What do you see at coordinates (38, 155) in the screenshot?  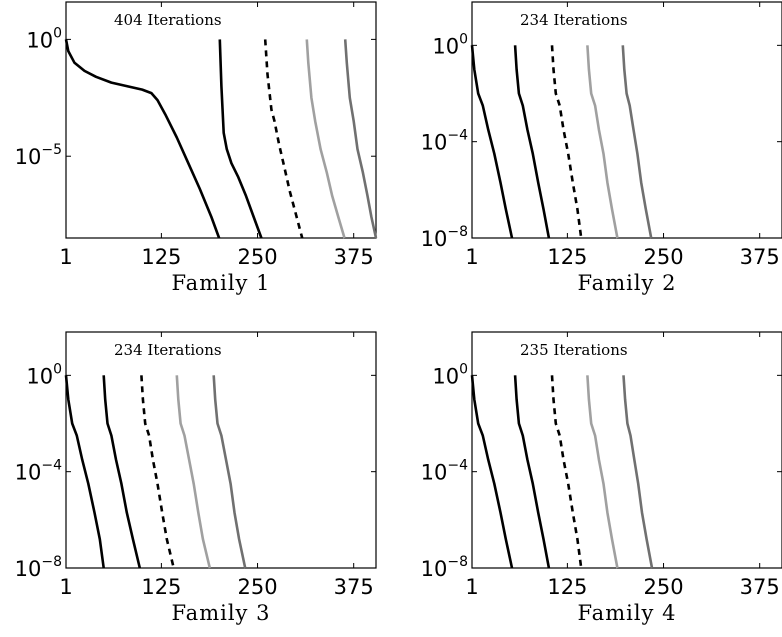 I see `y-tick-label: 10⁻⁵` at bounding box center [38, 155].